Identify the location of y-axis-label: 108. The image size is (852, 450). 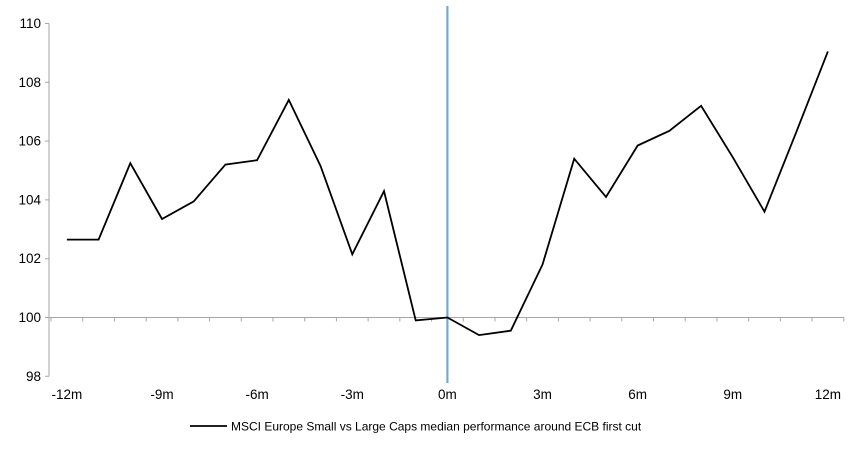
(29, 82).